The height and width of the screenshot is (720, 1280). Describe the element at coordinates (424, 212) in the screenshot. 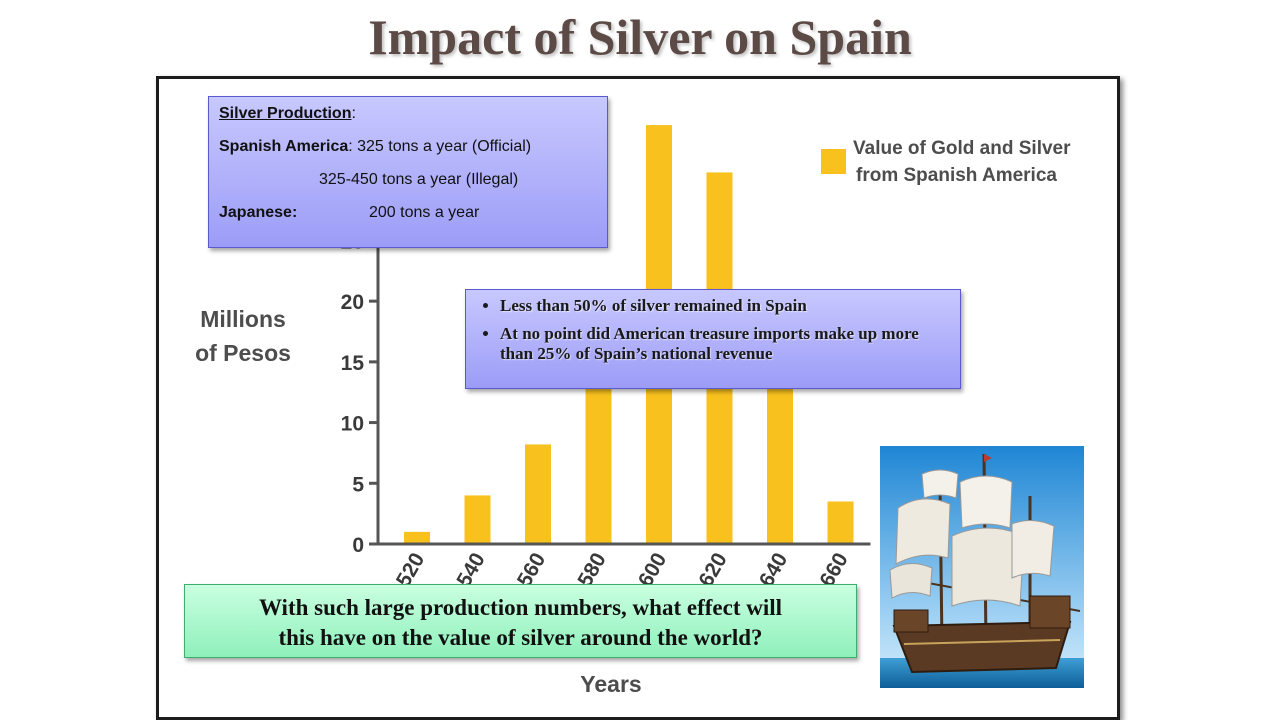

I see `japanese-value: 200 tons a year` at that location.